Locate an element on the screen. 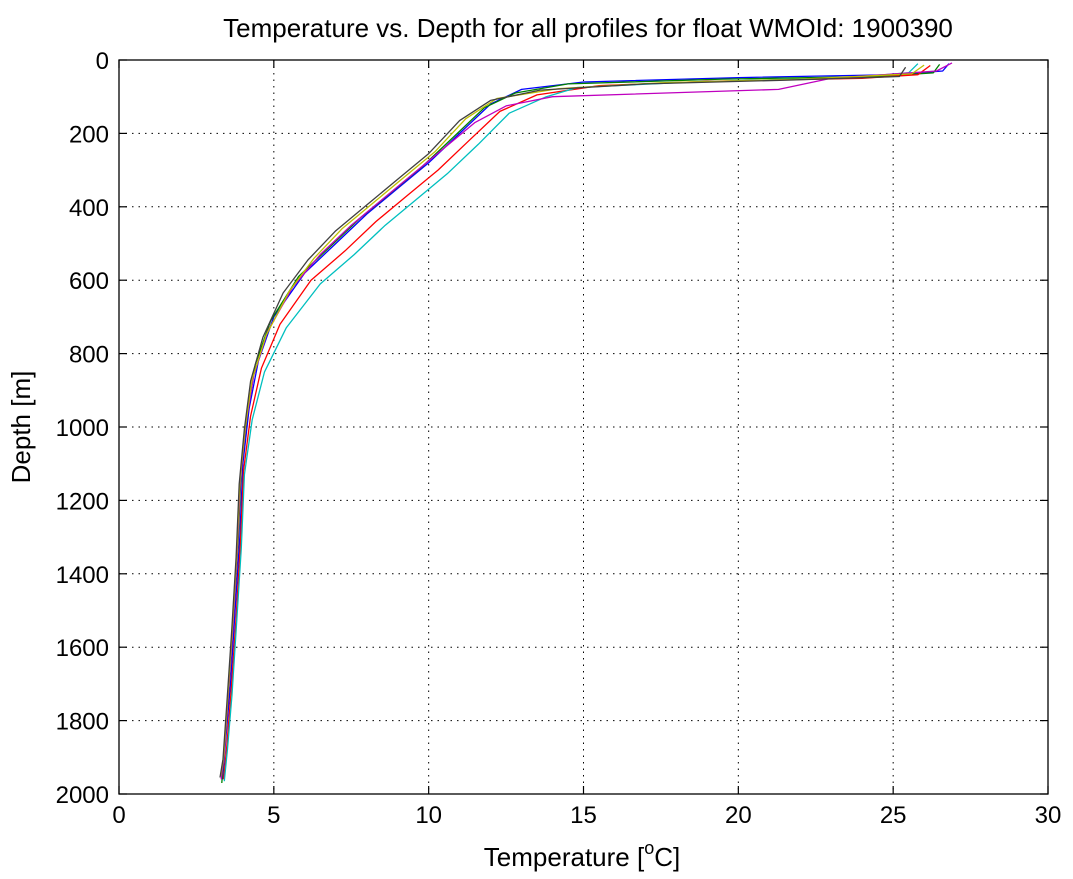 This screenshot has width=1073, height=879. x-tick-label: 15 is located at coordinates (583, 815).